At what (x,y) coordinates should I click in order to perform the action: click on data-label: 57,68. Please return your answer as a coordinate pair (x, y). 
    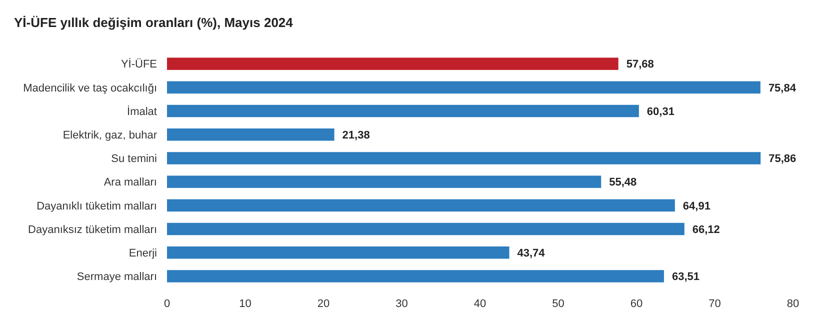
    Looking at the image, I should click on (640, 64).